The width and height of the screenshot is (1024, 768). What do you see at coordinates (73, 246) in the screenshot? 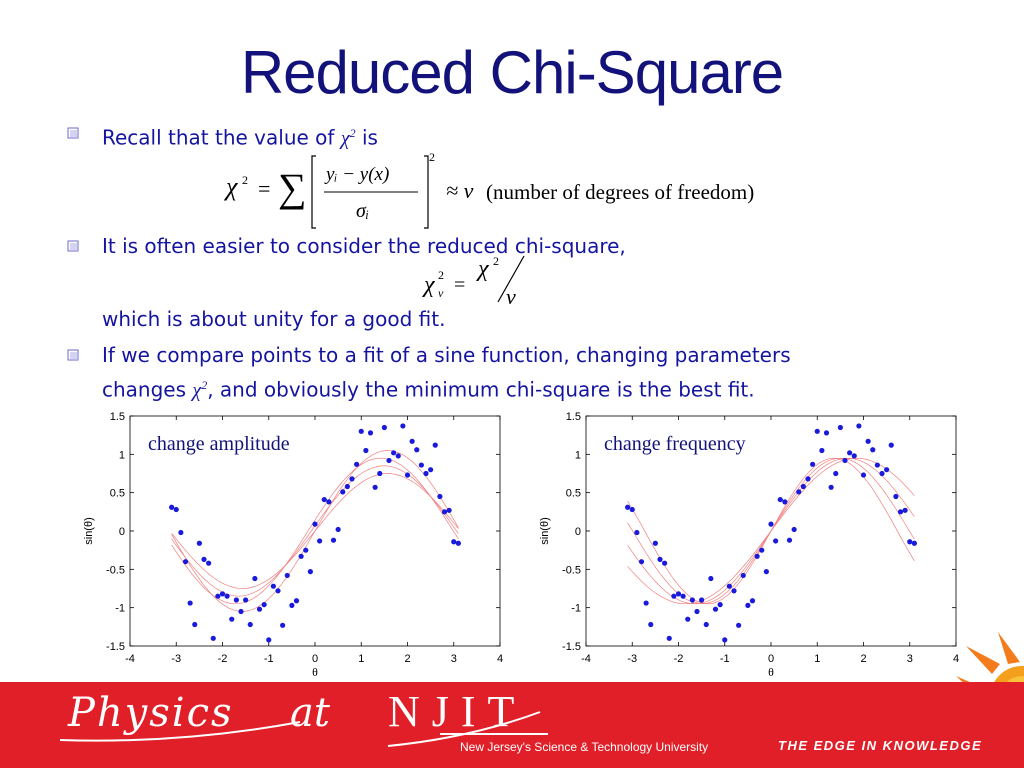
I see `bullet-marker` at bounding box center [73, 246].